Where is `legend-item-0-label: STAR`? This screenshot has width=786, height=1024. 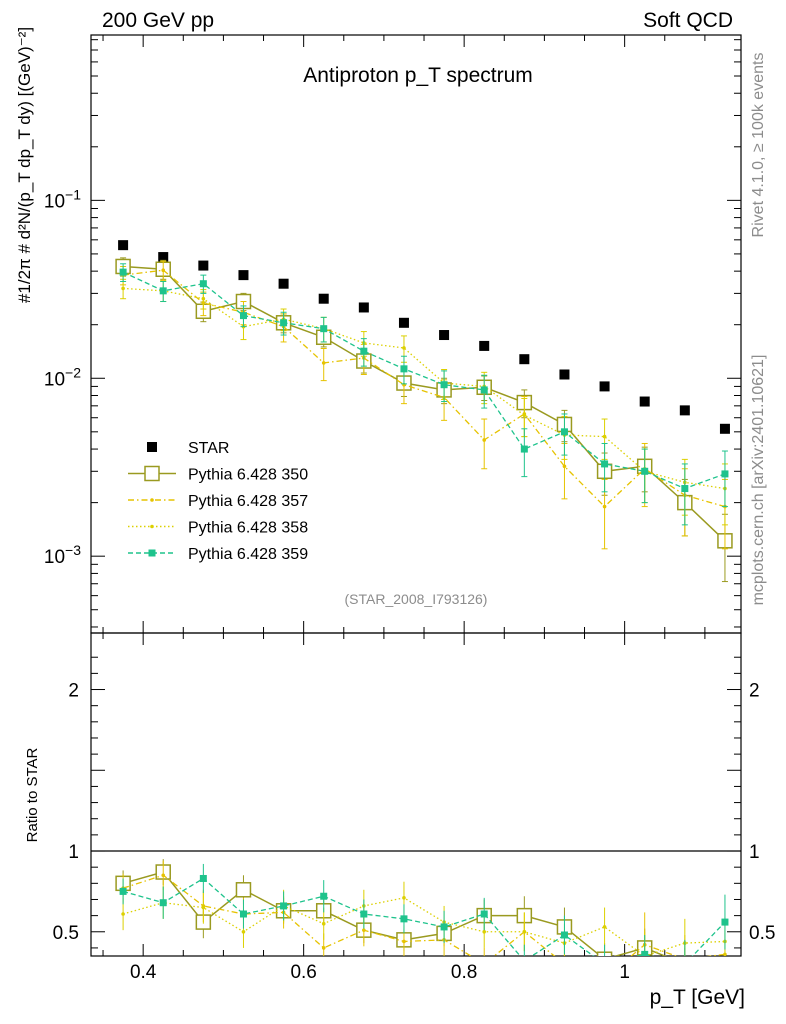
legend-item-0-label: STAR is located at coordinates (208, 448).